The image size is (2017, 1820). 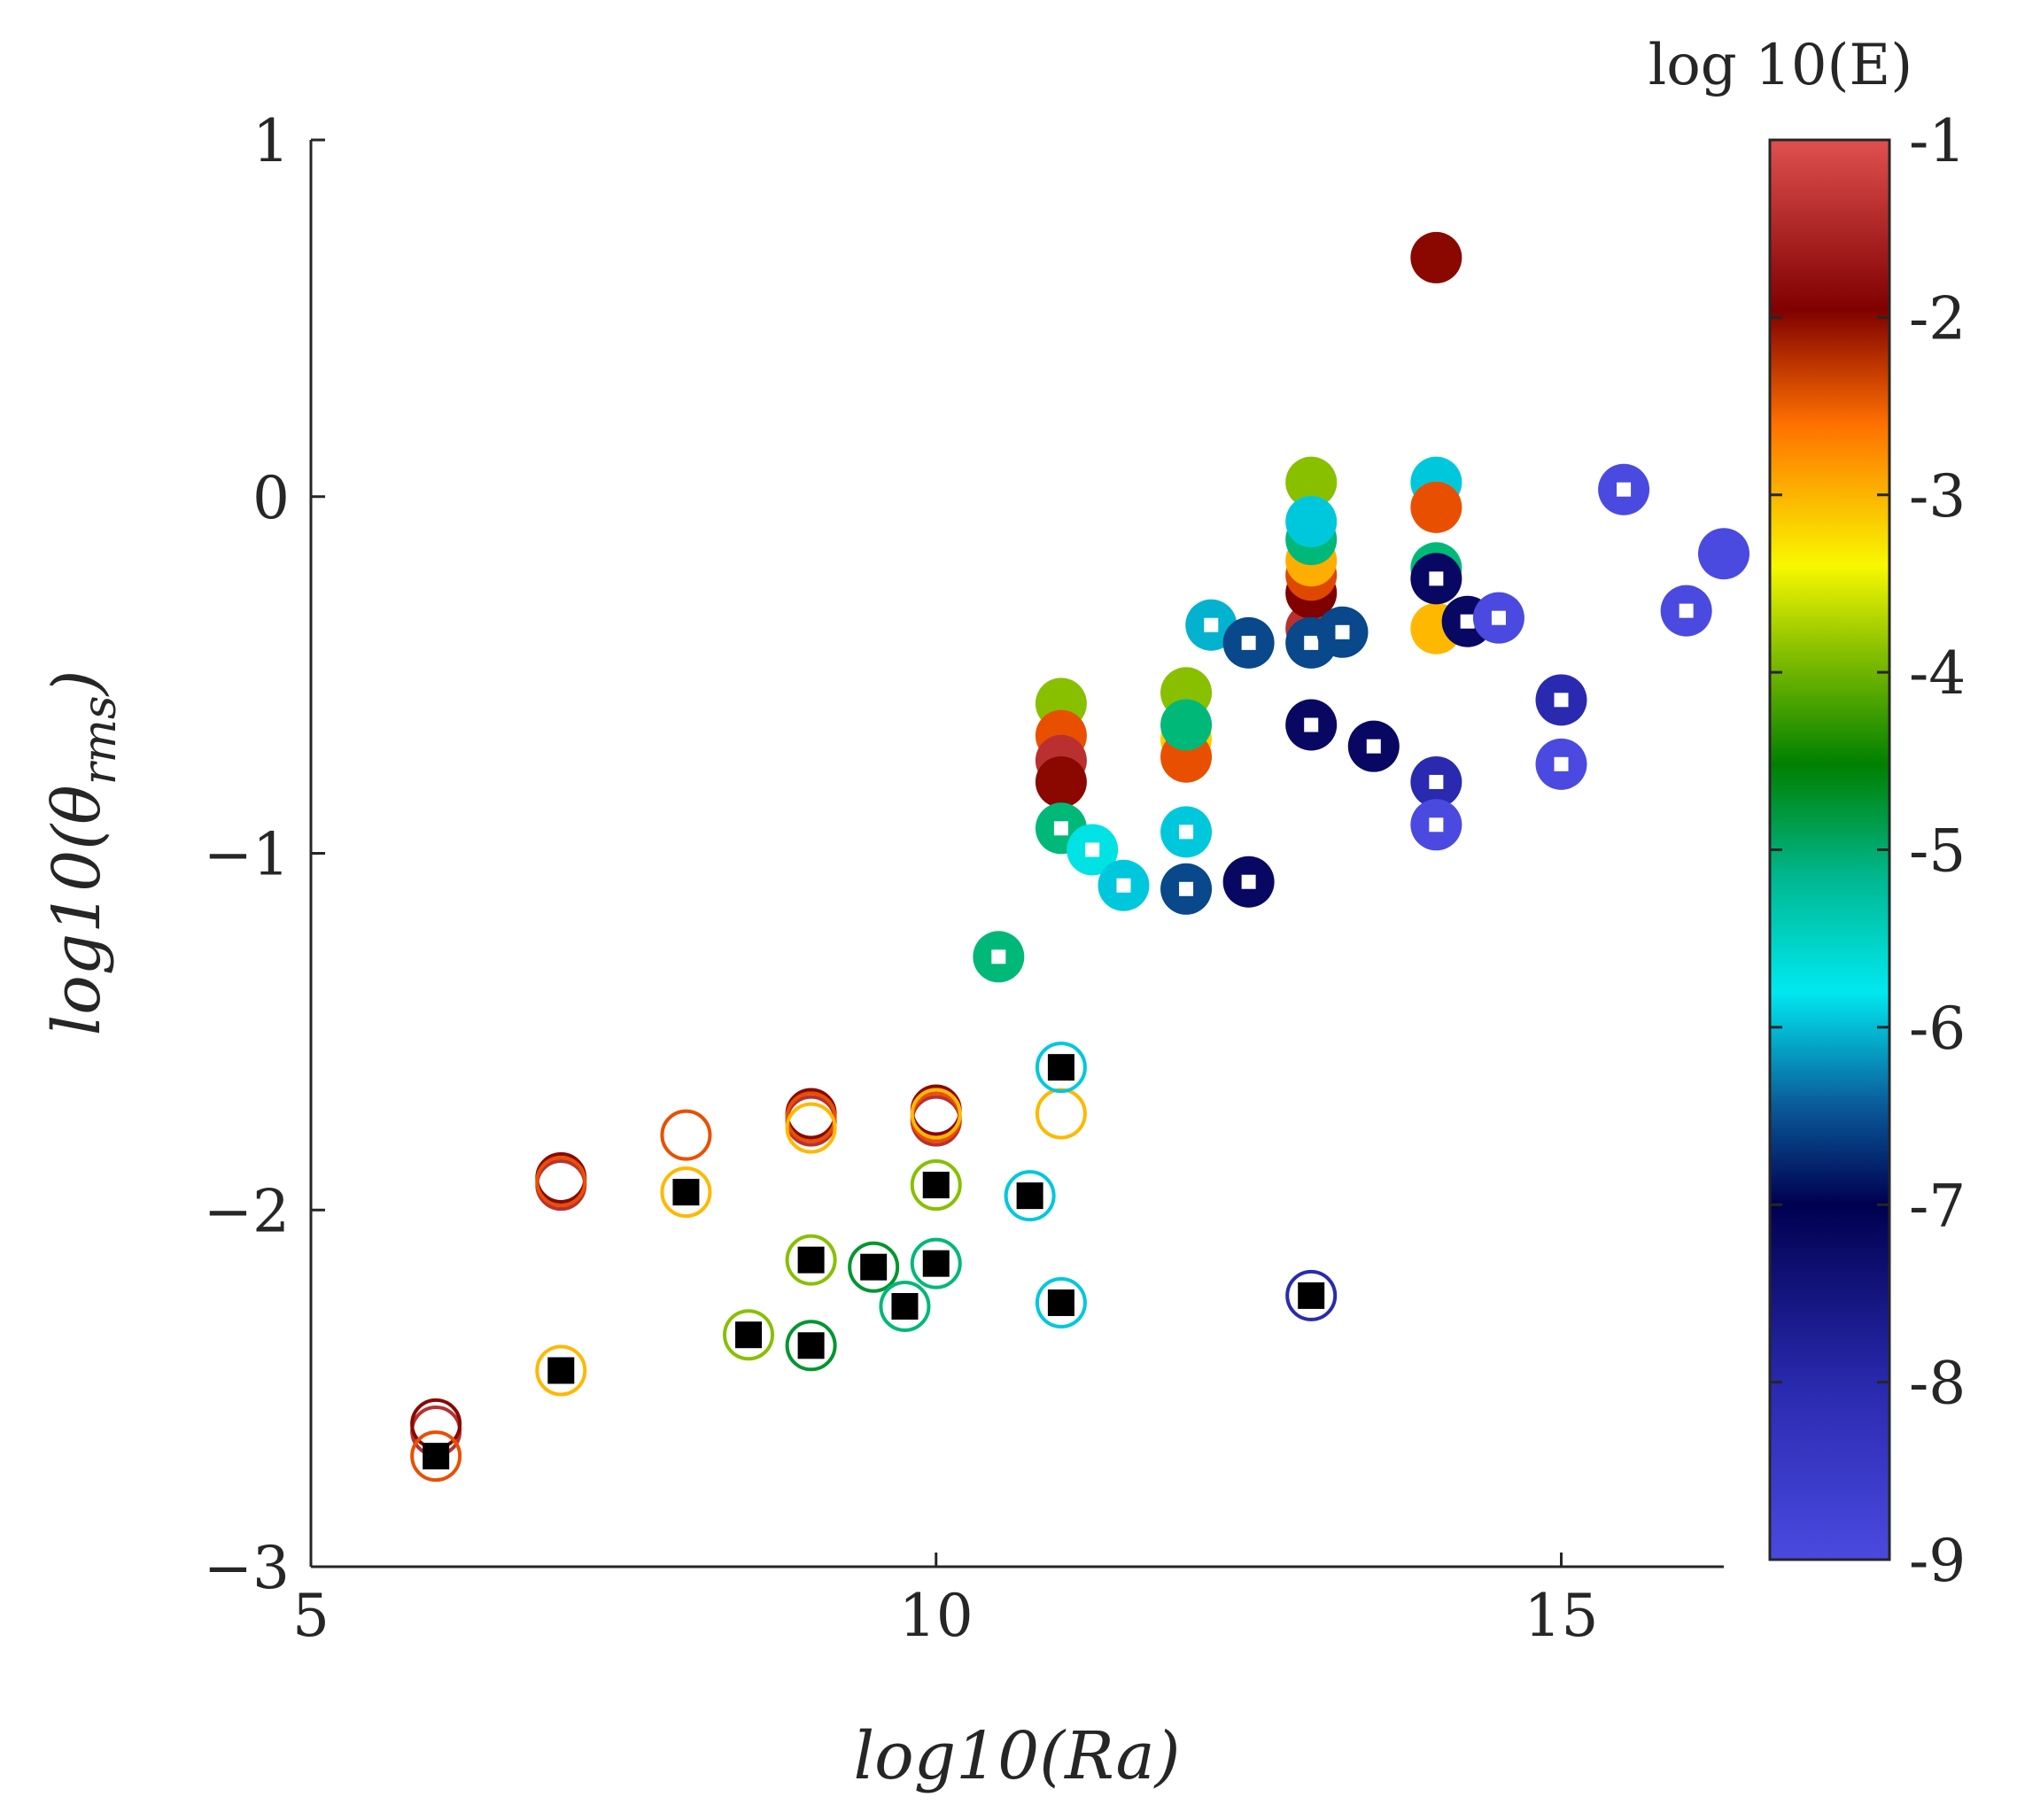 I want to click on colorbar: log 10(E) -1 -2 -3 -4 -5 -6 -7 -8 -9, so click(x=1808, y=814).